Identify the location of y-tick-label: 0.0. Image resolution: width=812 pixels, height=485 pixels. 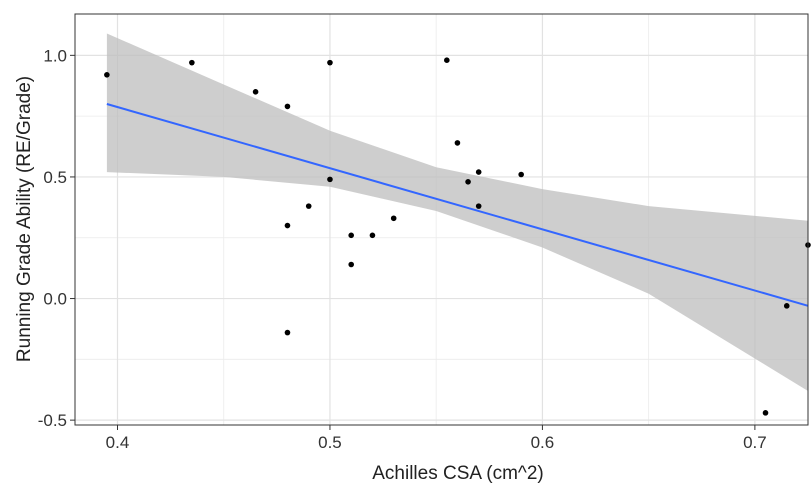
(55, 299).